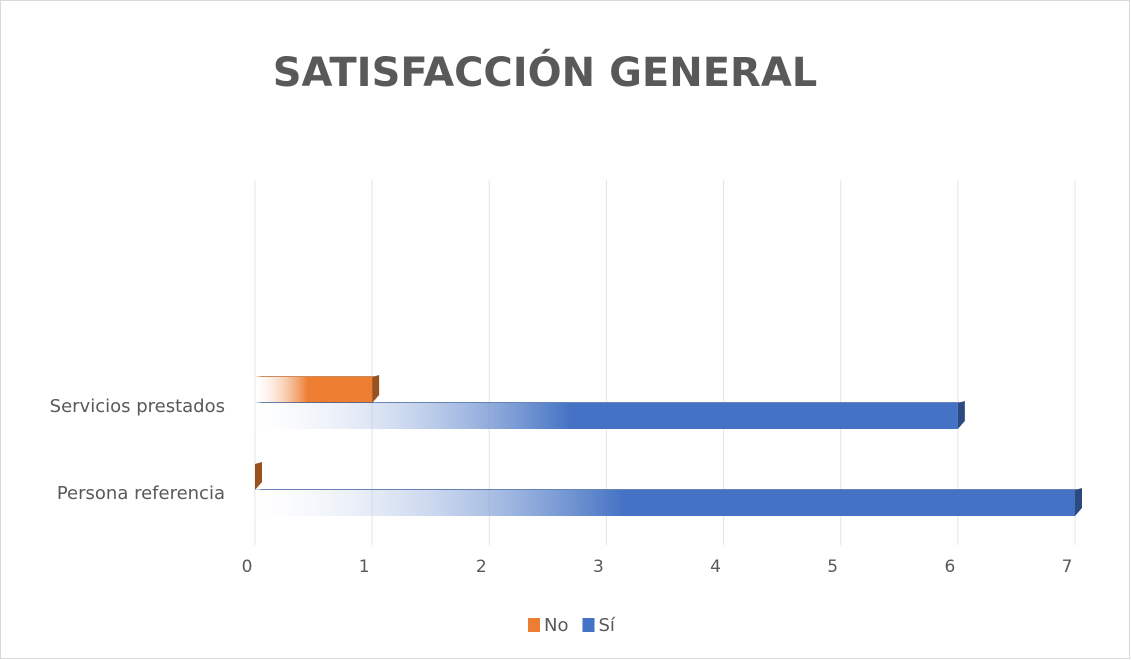  I want to click on chart-title: SATISFACCIÓN GENERAL, so click(545, 72).